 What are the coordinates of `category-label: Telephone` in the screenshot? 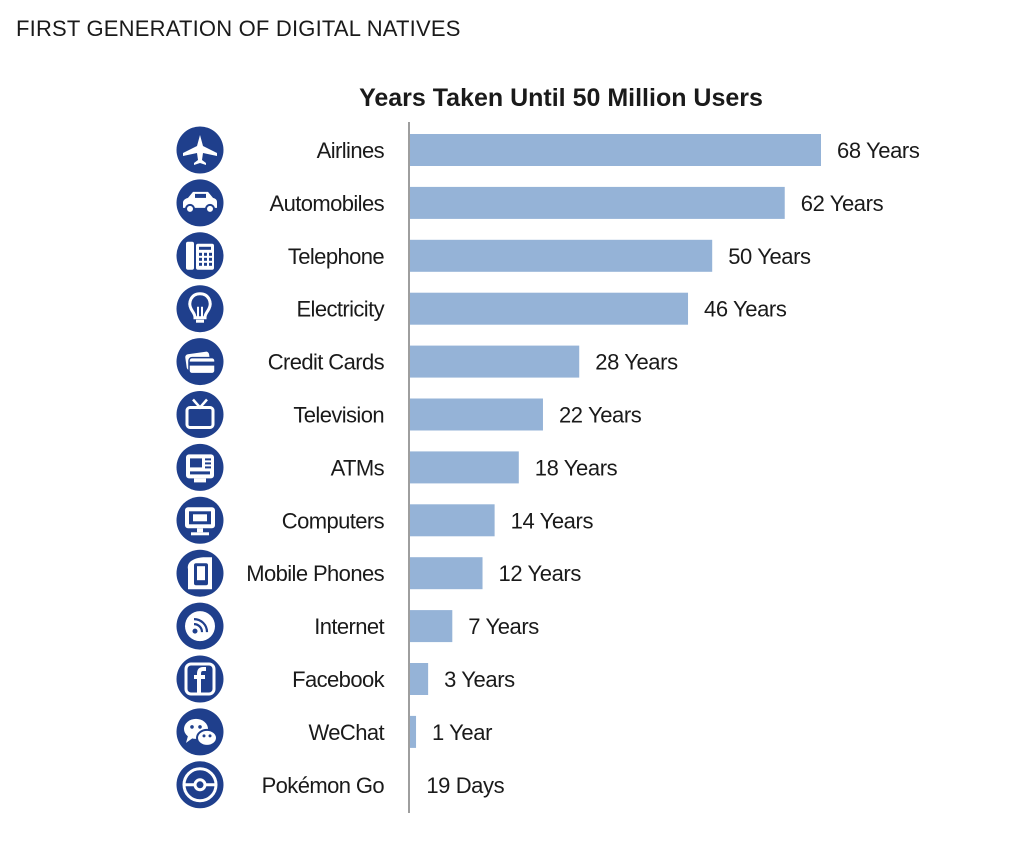 It's located at (336, 256).